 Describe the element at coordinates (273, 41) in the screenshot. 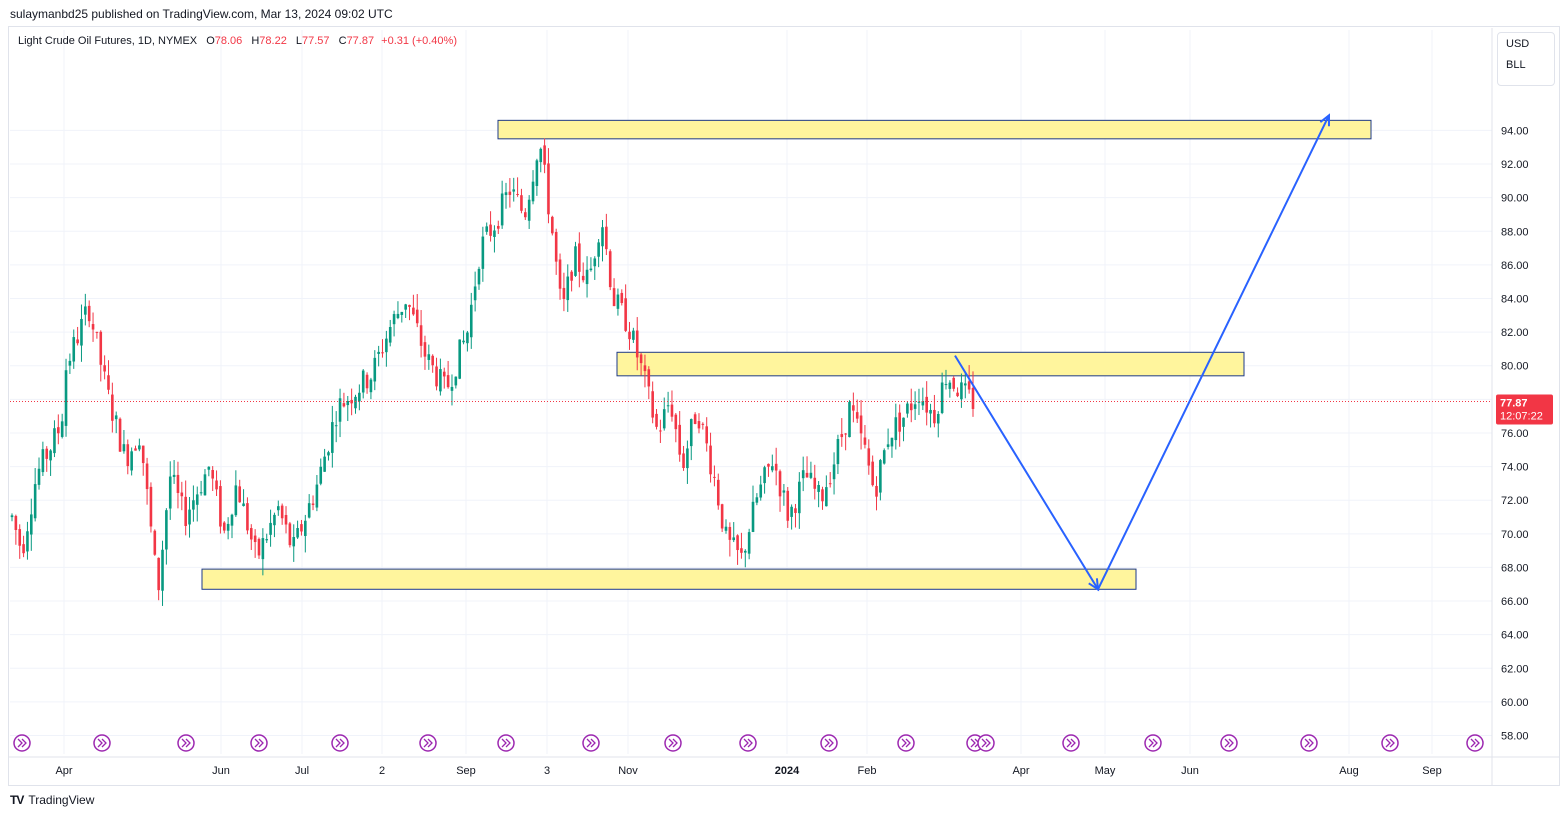

I see `high-value: 78.22` at that location.